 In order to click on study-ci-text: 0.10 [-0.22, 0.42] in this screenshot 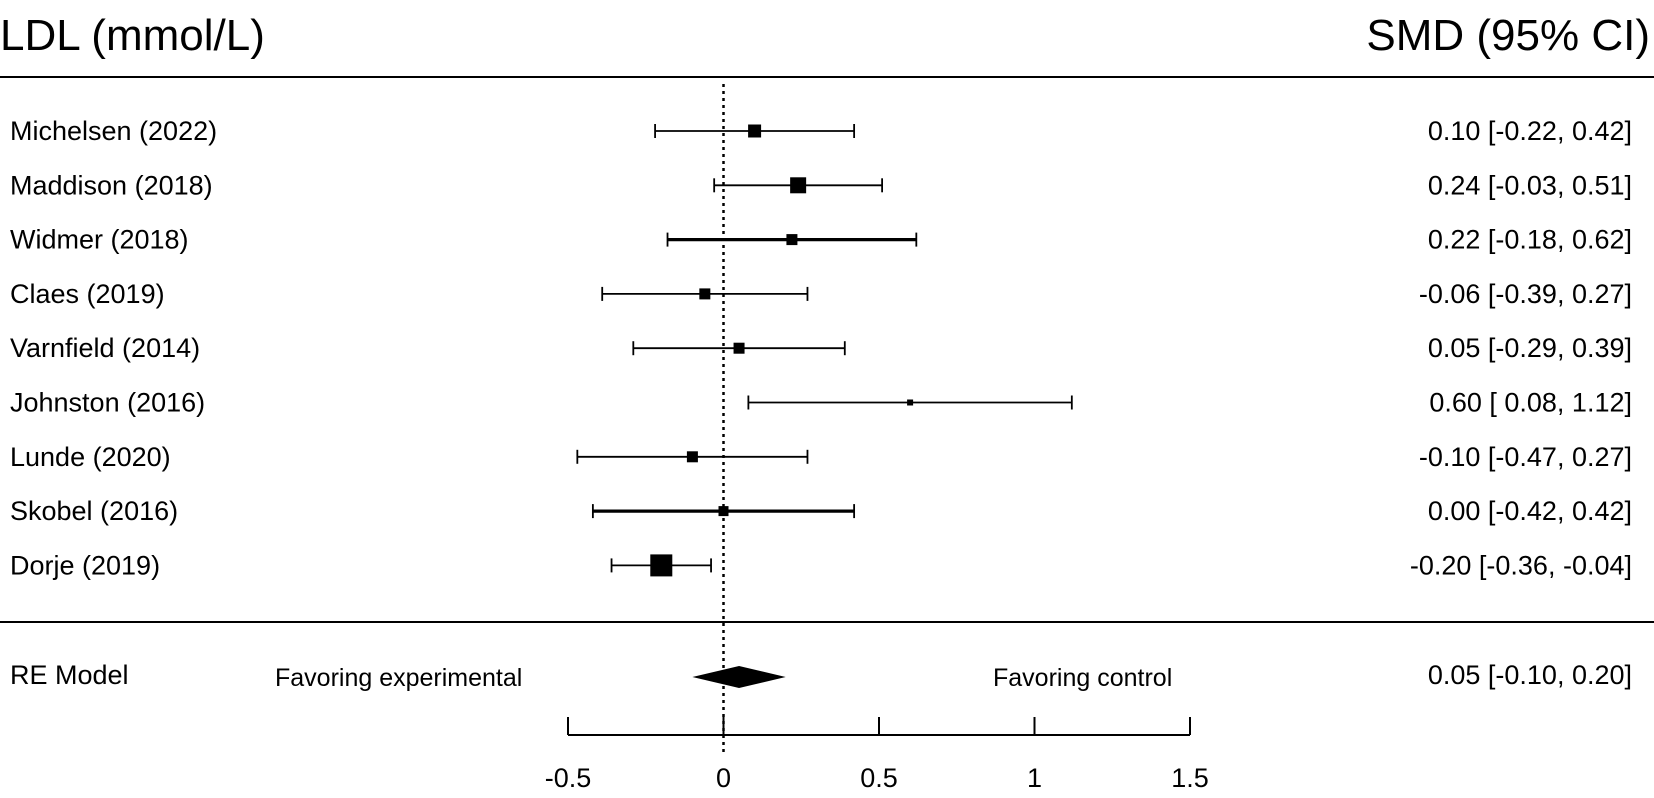, I will do `click(1530, 131)`.